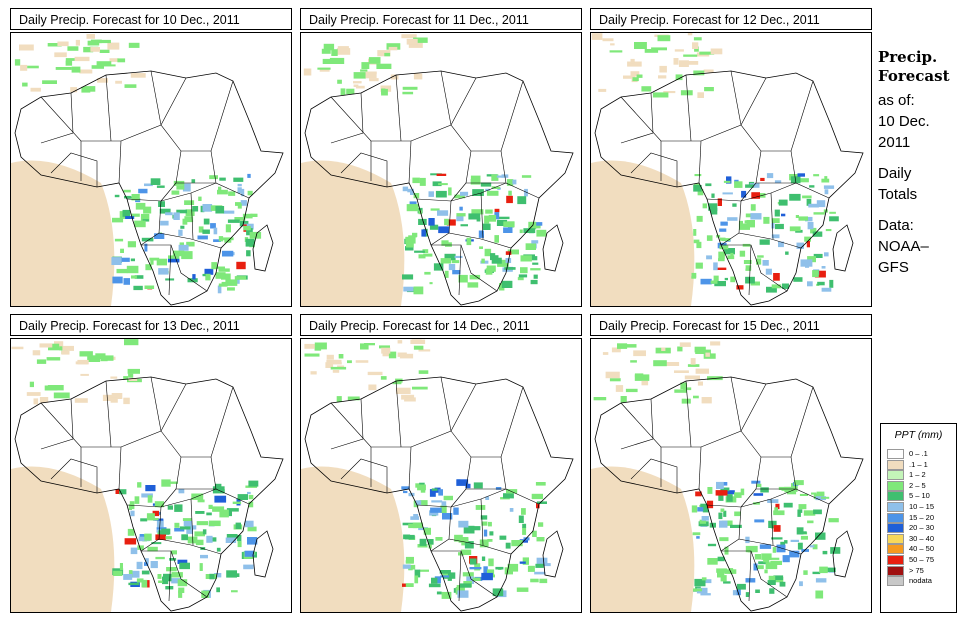  I want to click on legend-label: 0 – .1, so click(918, 453).